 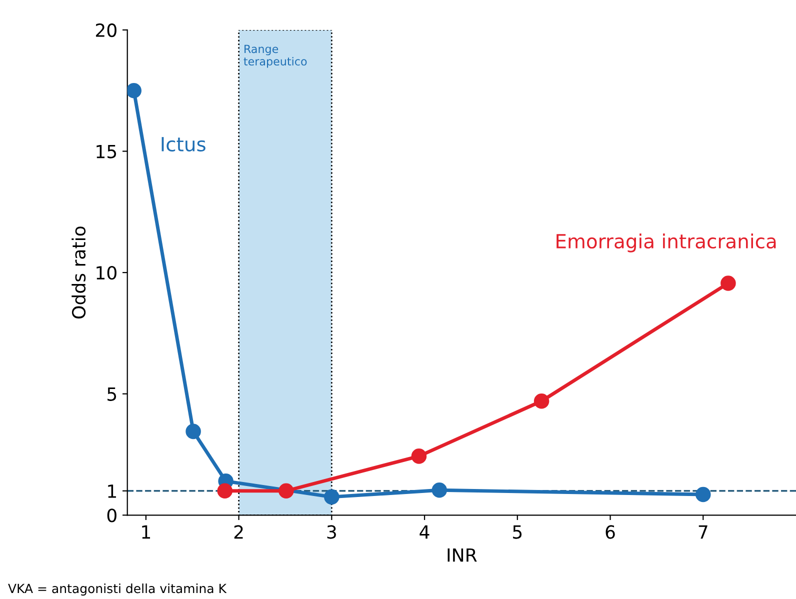 I want to click on x-tick-label: 4, so click(x=425, y=532).